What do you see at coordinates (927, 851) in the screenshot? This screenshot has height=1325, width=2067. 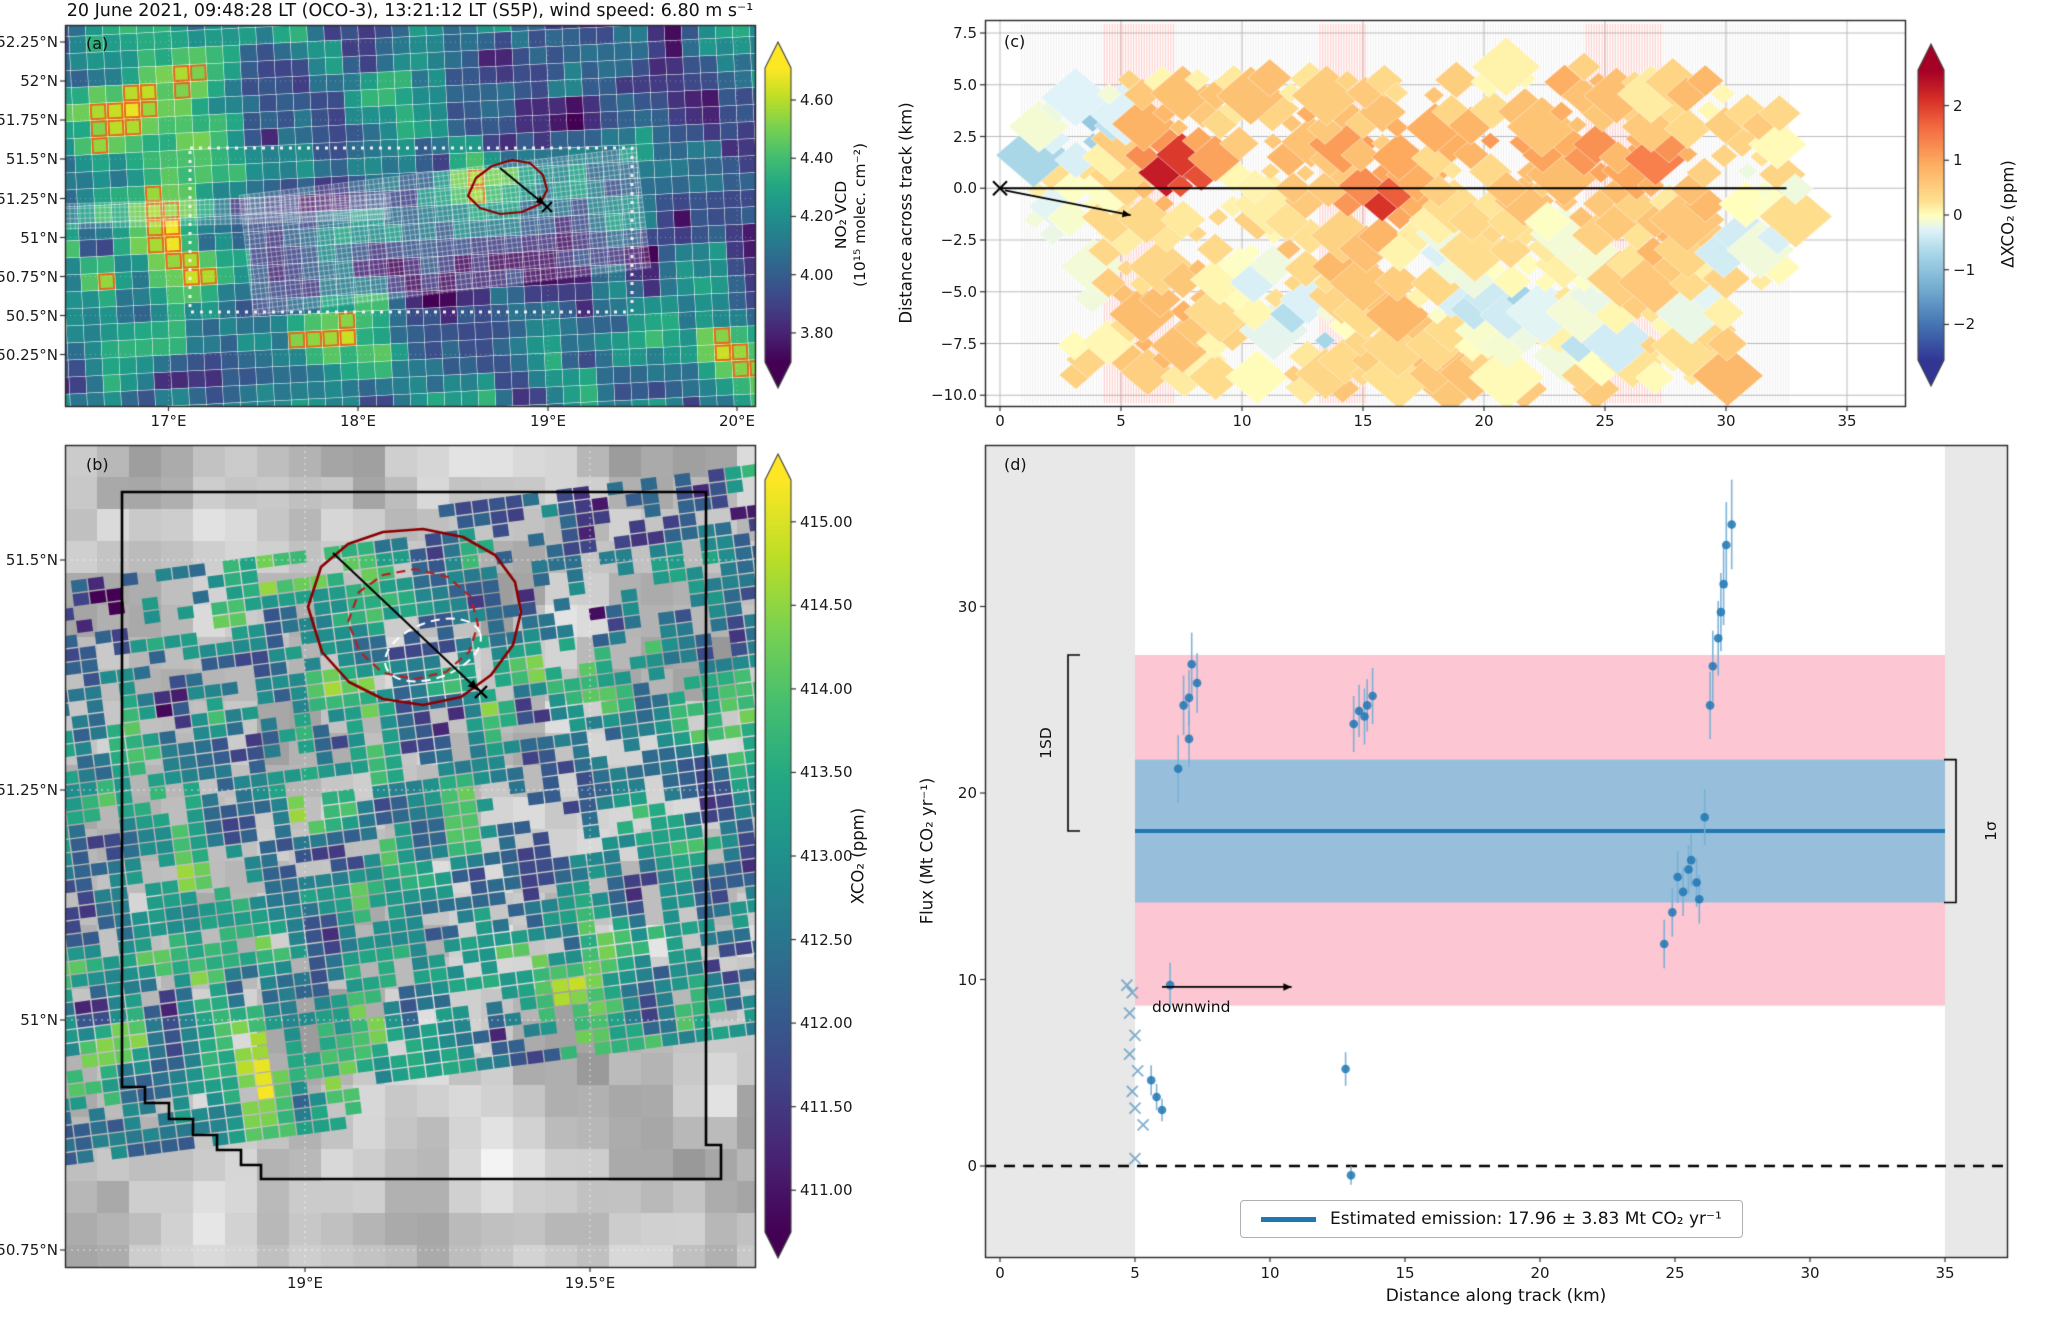 I see `panel-d-ylabel: Flux (Mt CO₂ yr⁻¹)` at bounding box center [927, 851].